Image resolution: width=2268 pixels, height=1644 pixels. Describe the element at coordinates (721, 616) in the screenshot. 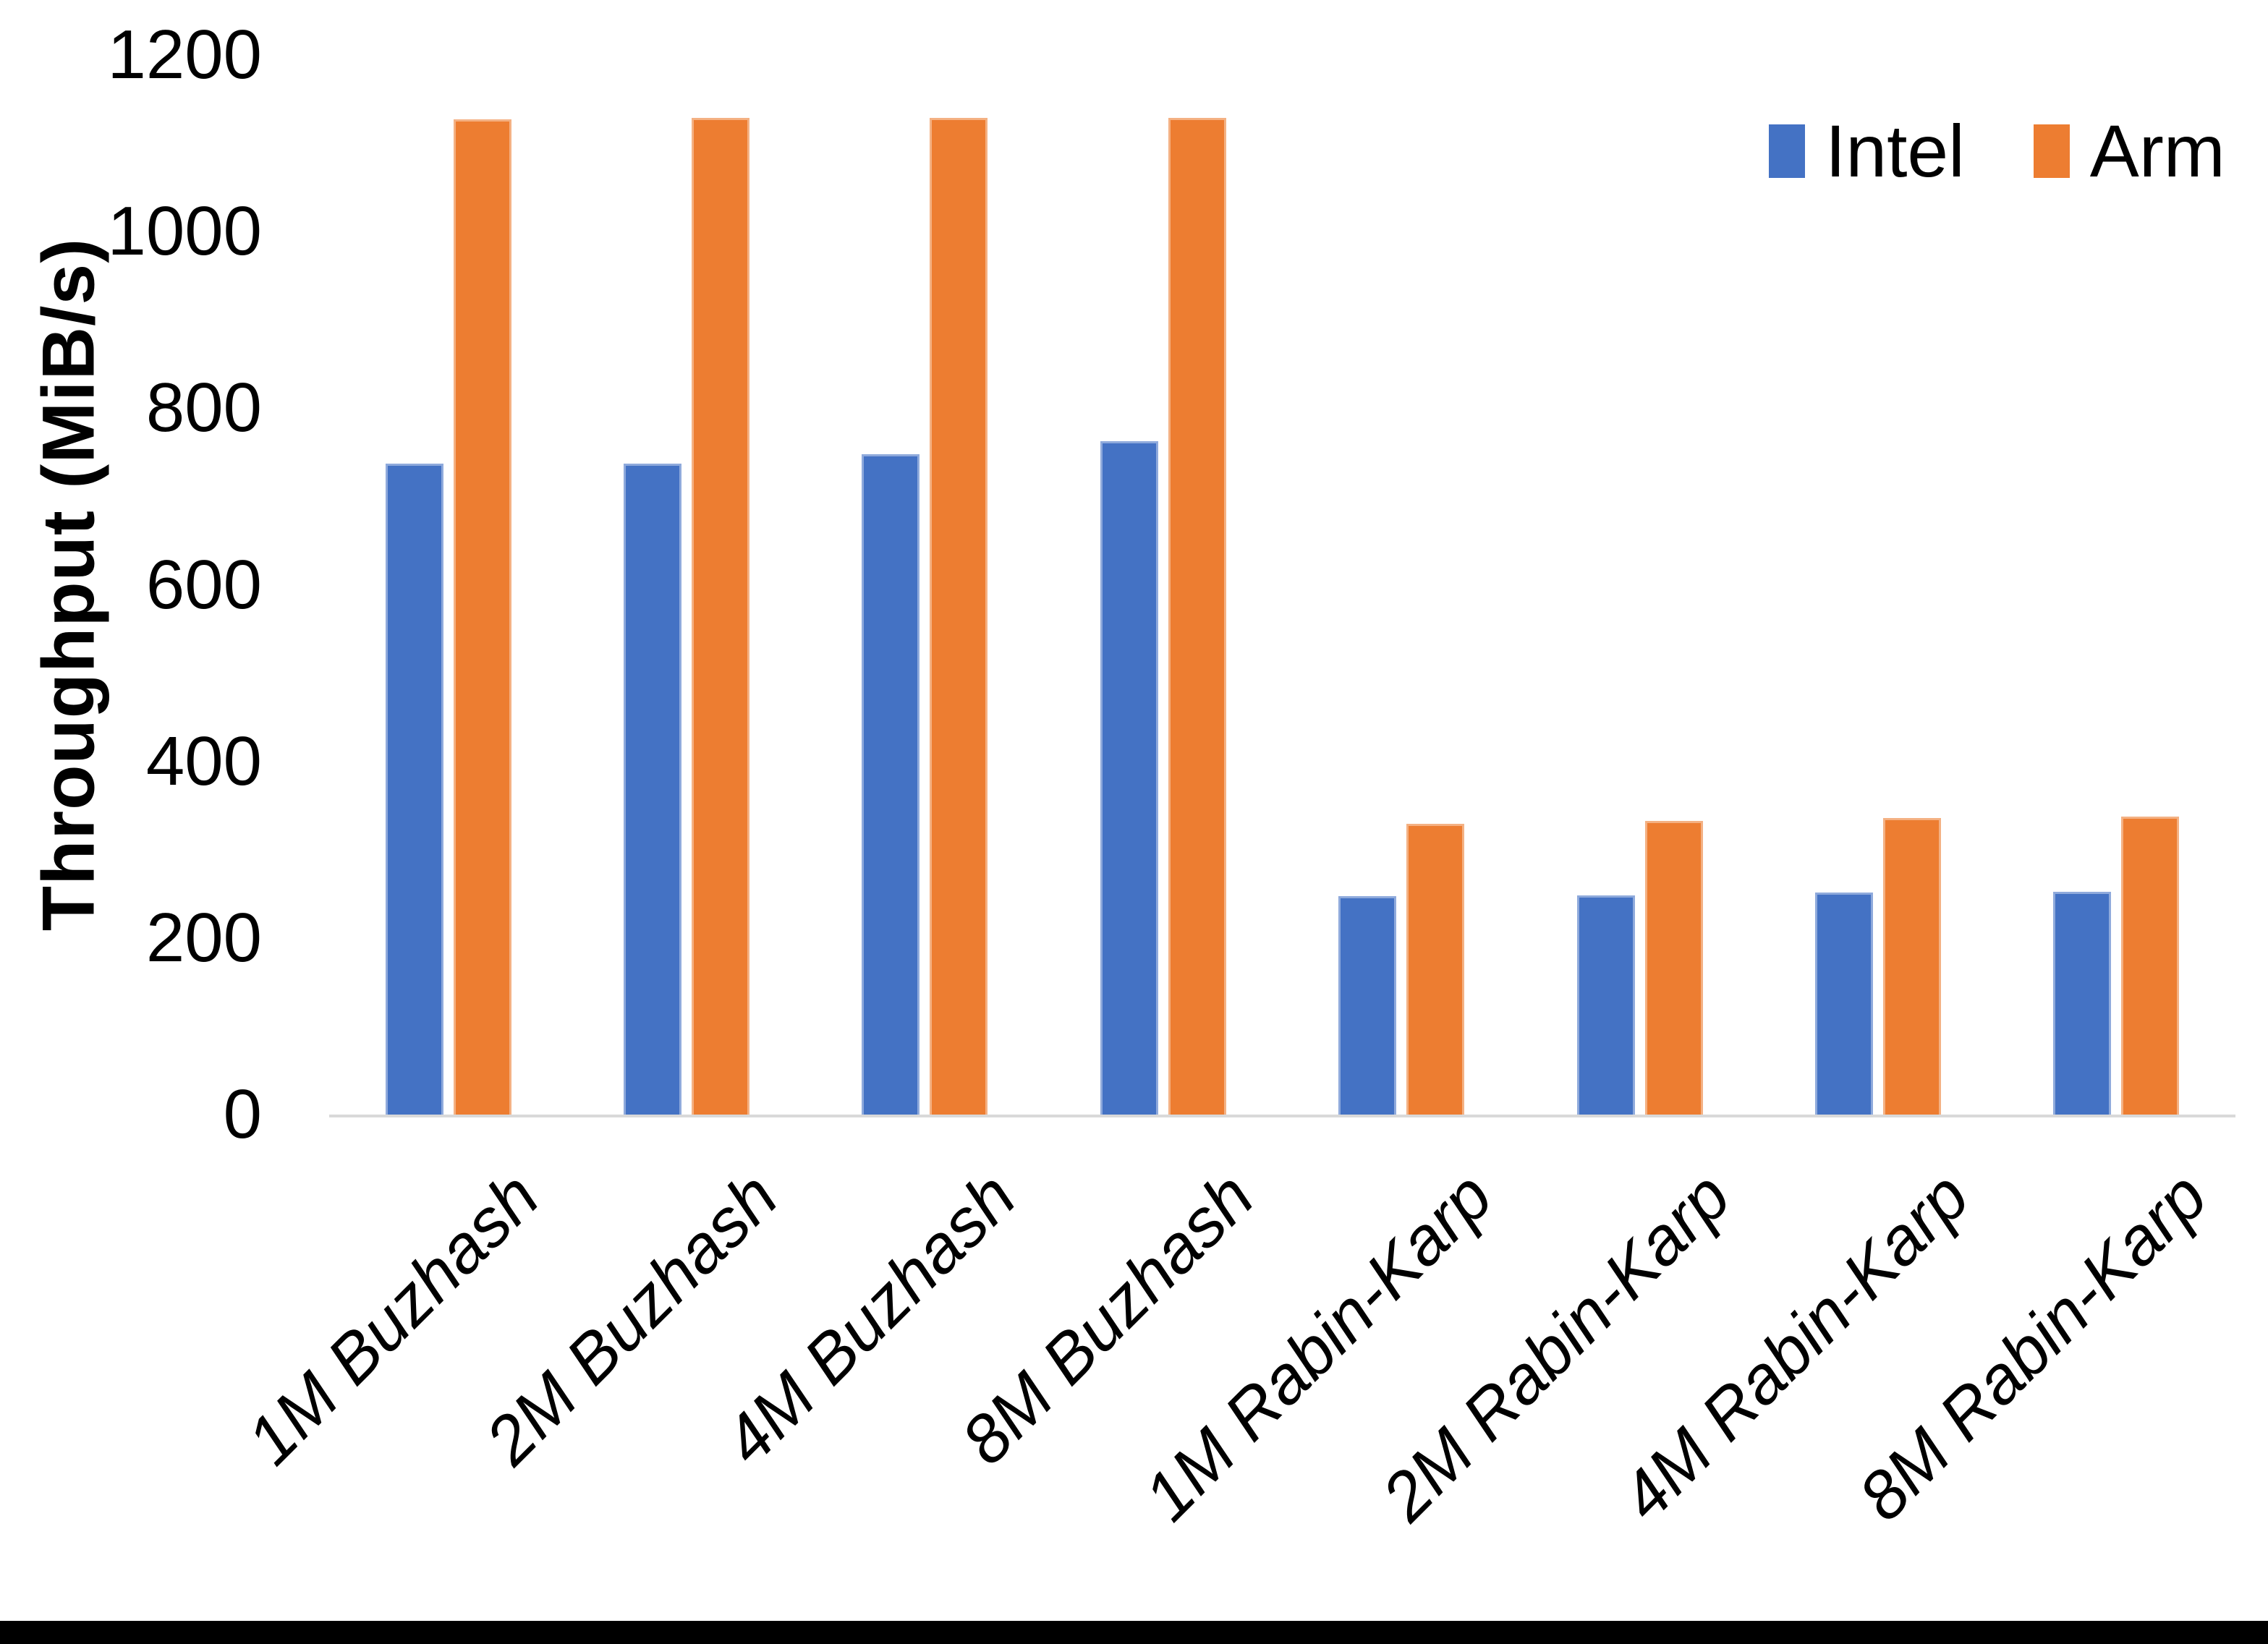

I see `bar-arm-2m-buzhash` at that location.